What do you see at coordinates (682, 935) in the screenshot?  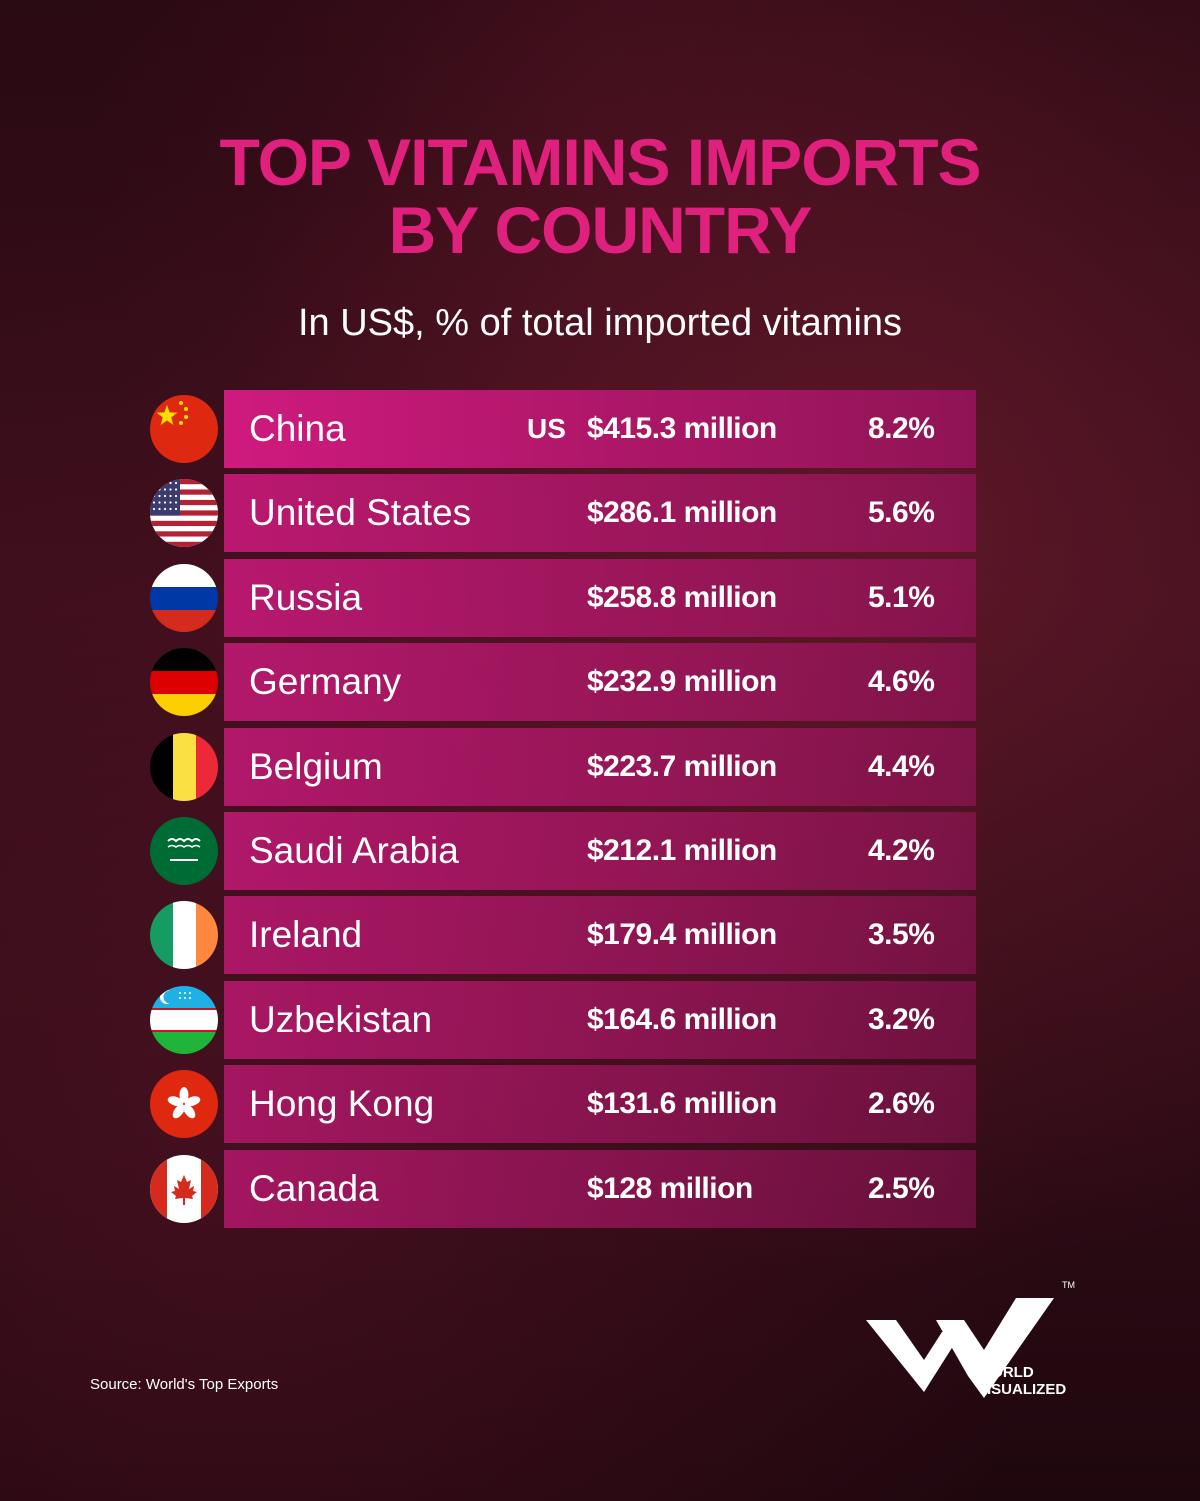 I see `import-value-label: $179.4 million` at bounding box center [682, 935].